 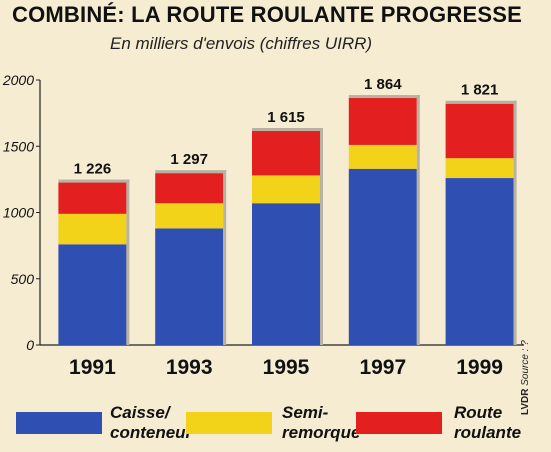 What do you see at coordinates (305, 412) in the screenshot?
I see `legend-label-semi-line1: Semi-` at bounding box center [305, 412].